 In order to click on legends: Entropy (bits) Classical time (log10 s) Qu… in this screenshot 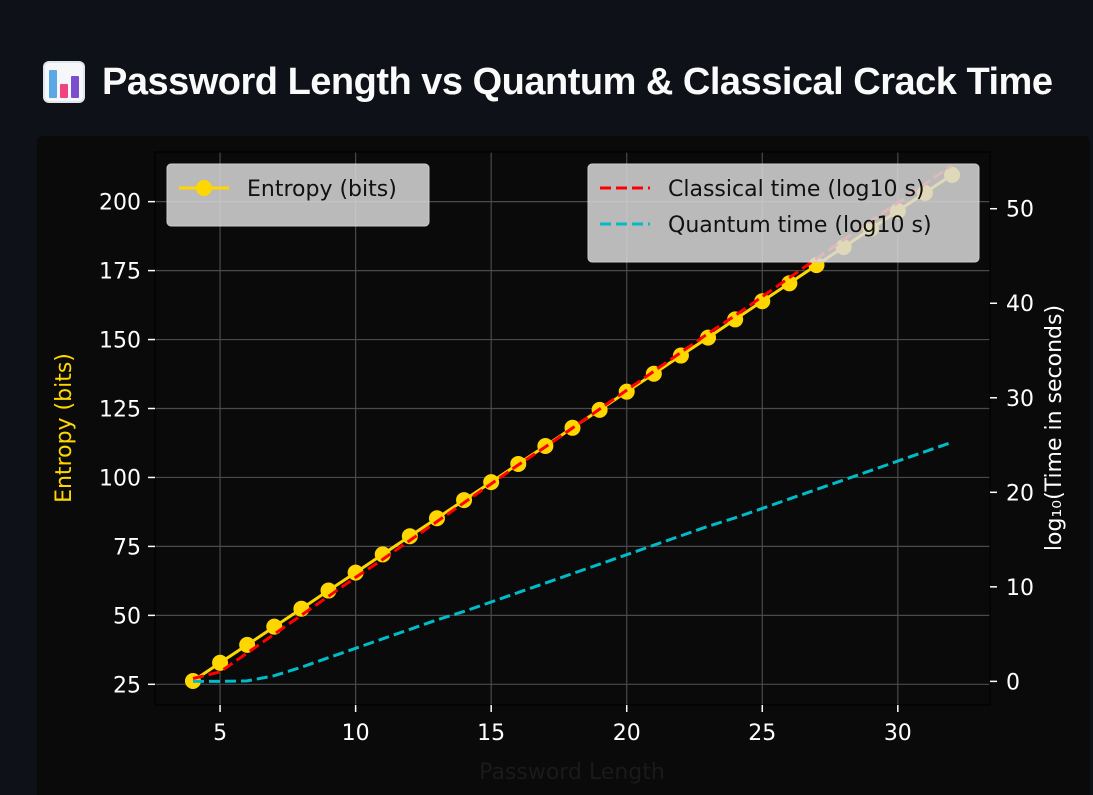, I will do `click(573, 213)`.